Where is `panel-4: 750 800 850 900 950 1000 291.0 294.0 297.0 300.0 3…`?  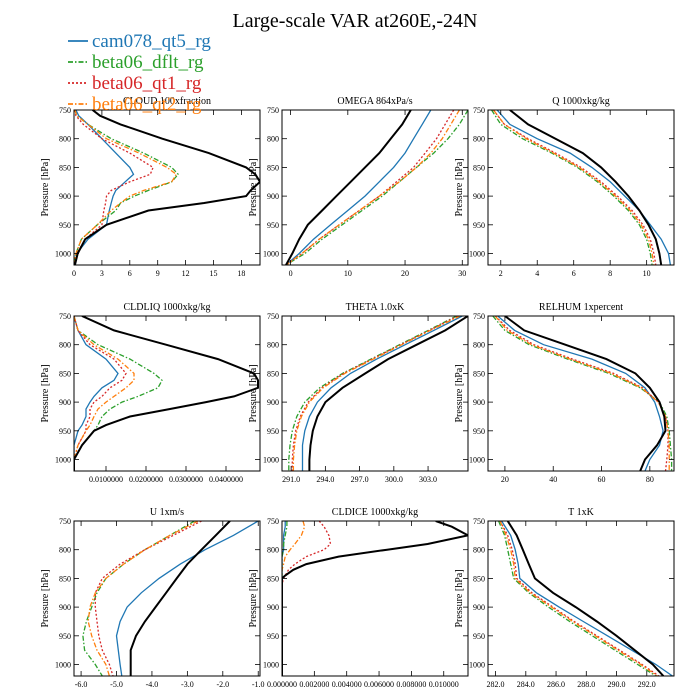
panel-4: 750 800 850 900 950 1000 291.0 294.0 297.0 300.0 3… is located at coordinates (358, 393).